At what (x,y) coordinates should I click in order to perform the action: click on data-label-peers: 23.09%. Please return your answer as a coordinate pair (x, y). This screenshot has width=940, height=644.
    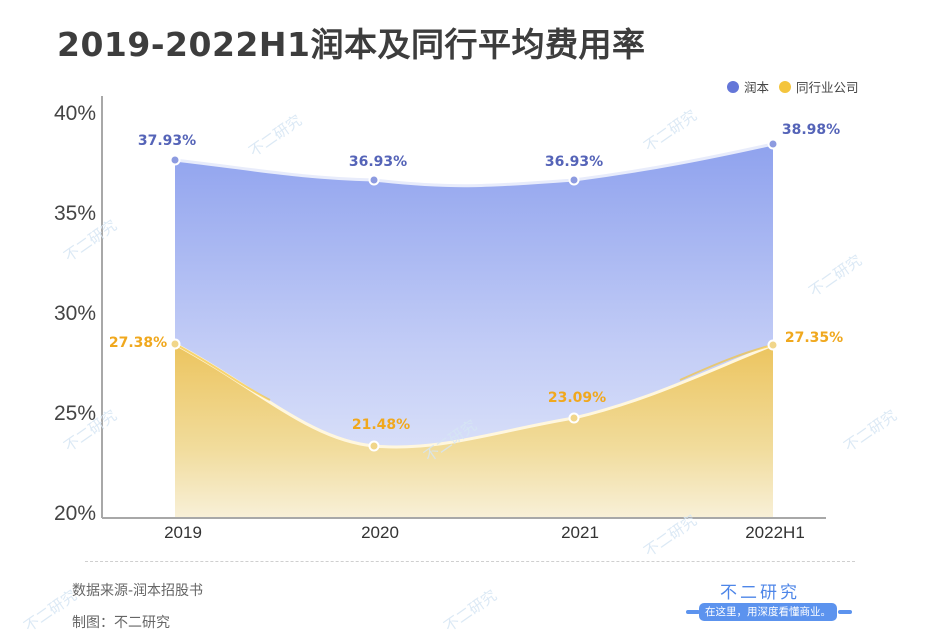
    Looking at the image, I should click on (577, 398).